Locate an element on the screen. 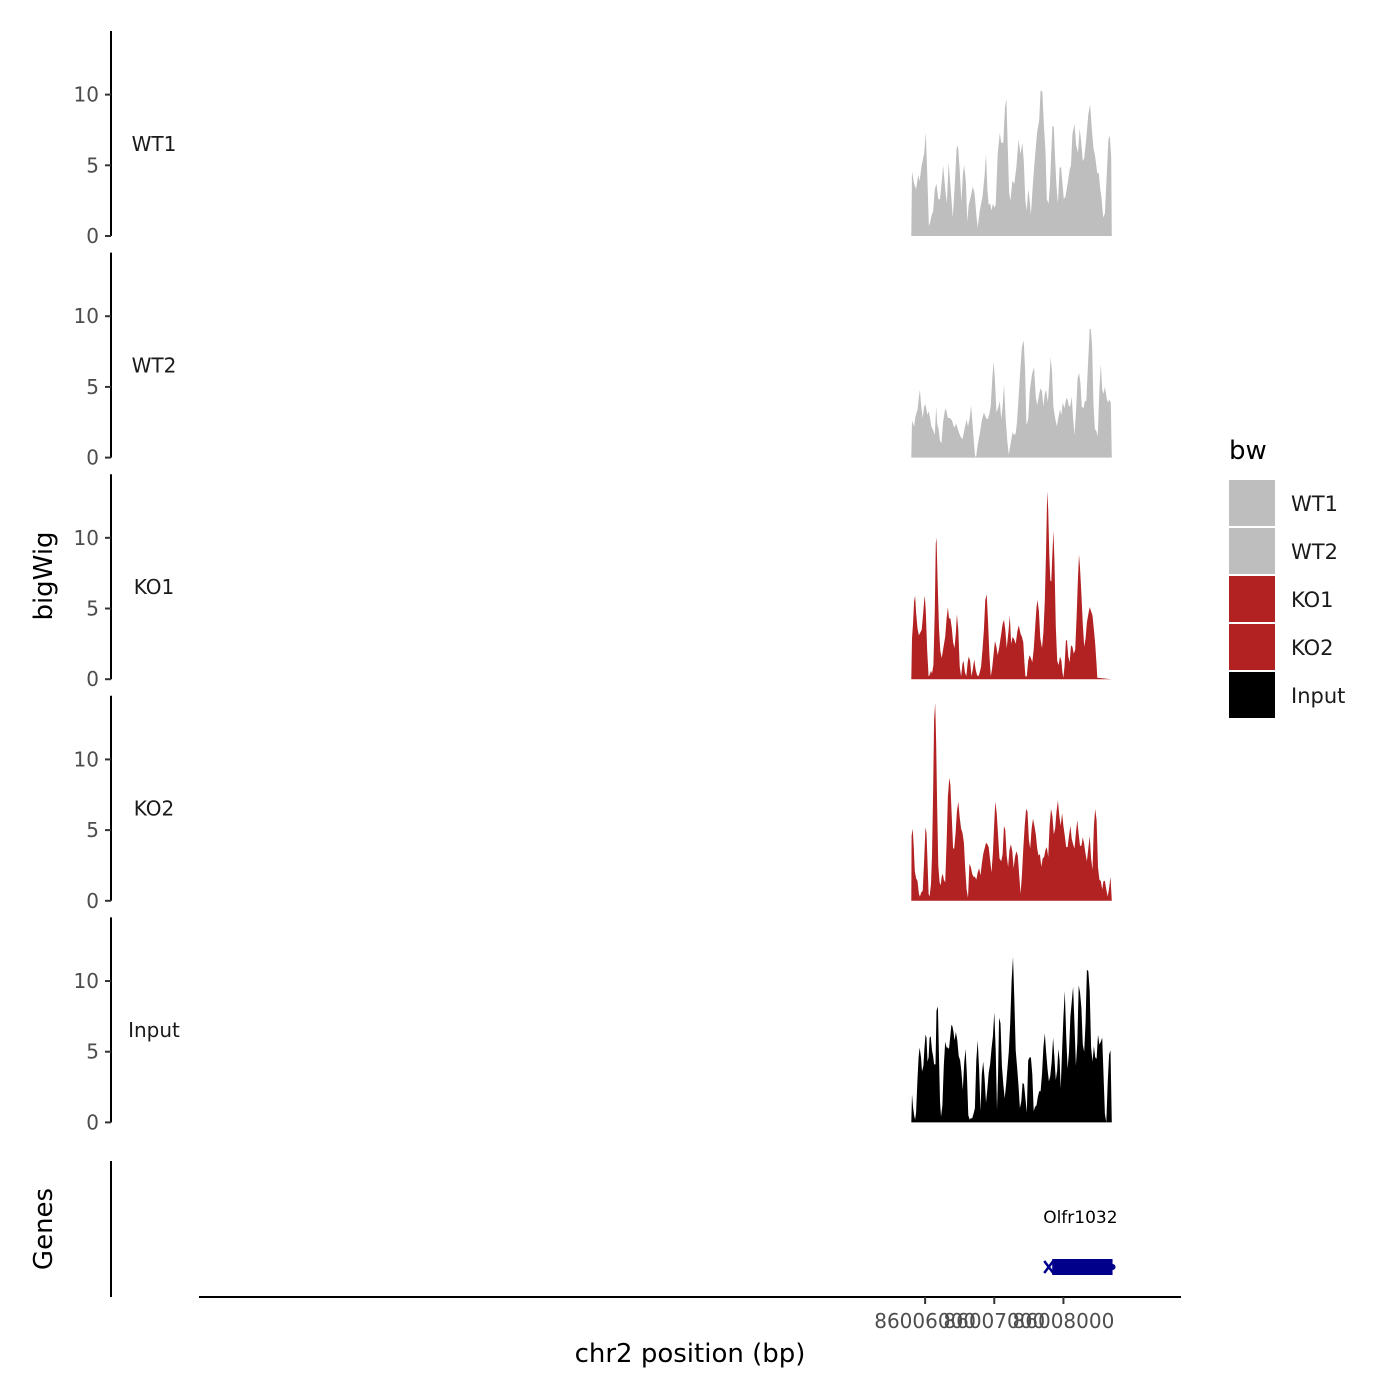 The width and height of the screenshot is (1400, 1400). coverage-area-ko1 is located at coordinates (1011, 585).